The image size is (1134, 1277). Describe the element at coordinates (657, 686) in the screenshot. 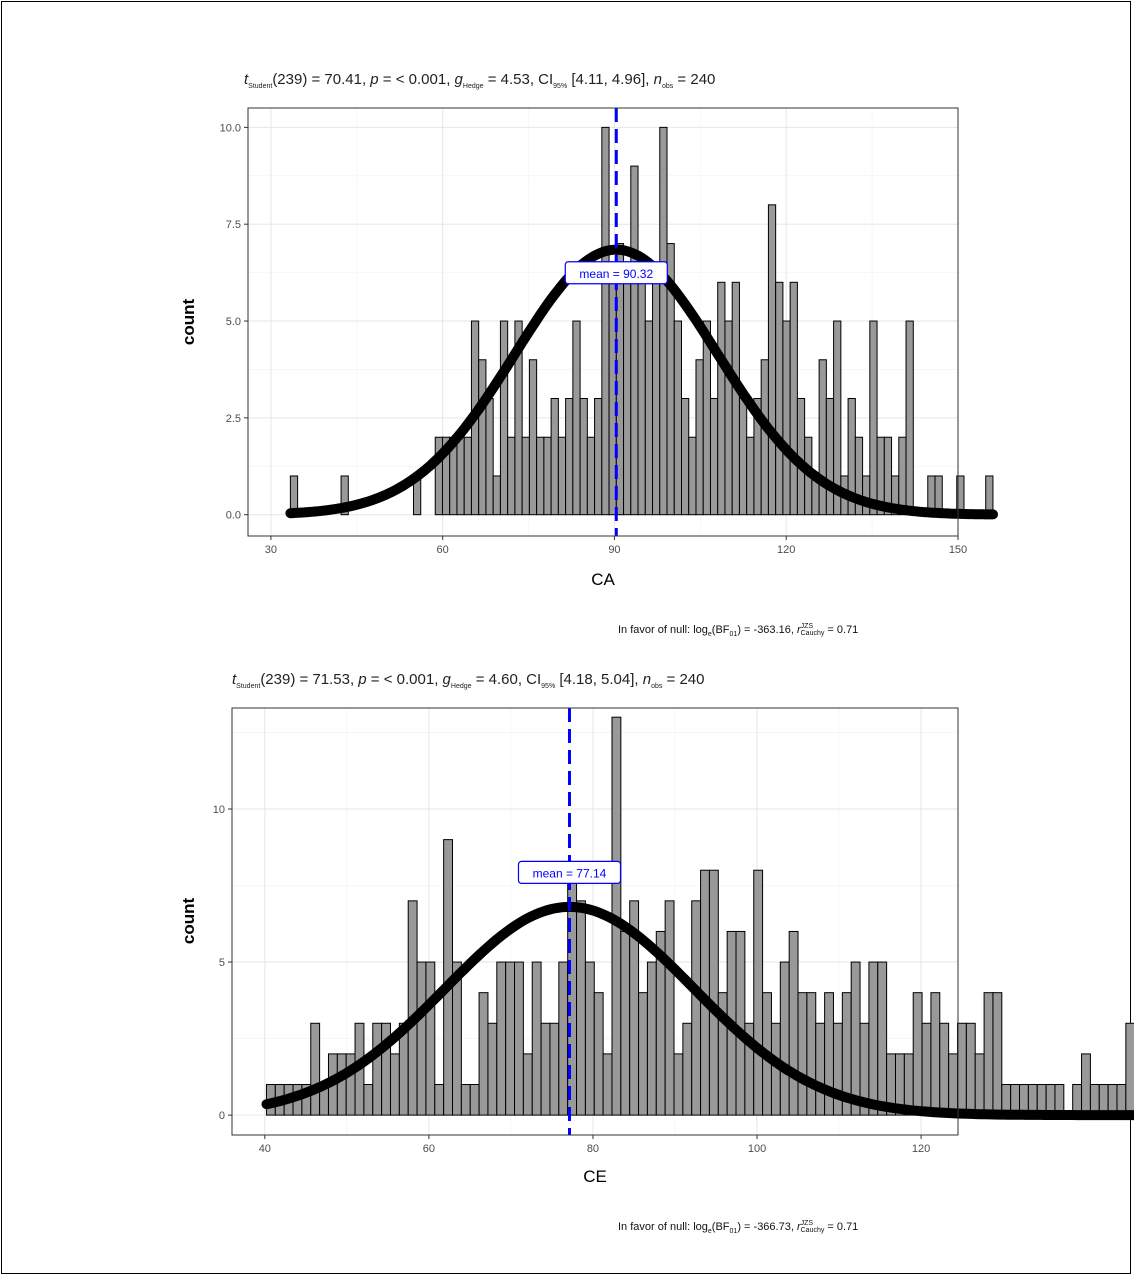

I see `n-sub: obs` at that location.